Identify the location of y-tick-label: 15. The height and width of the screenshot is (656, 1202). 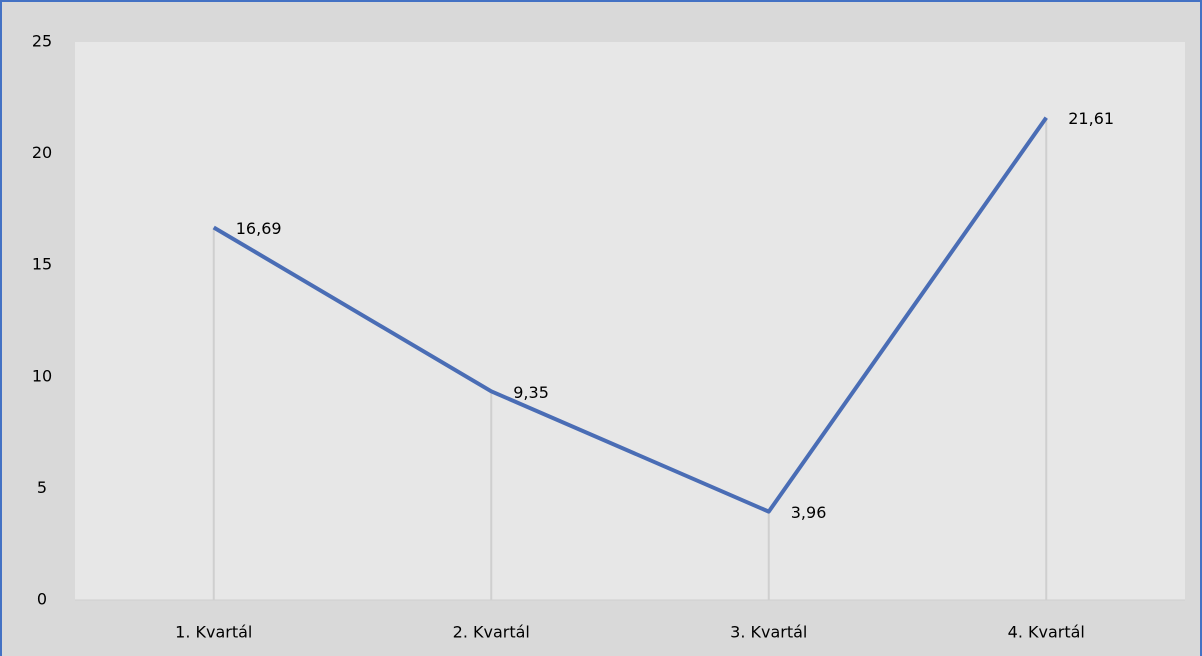
(42, 264).